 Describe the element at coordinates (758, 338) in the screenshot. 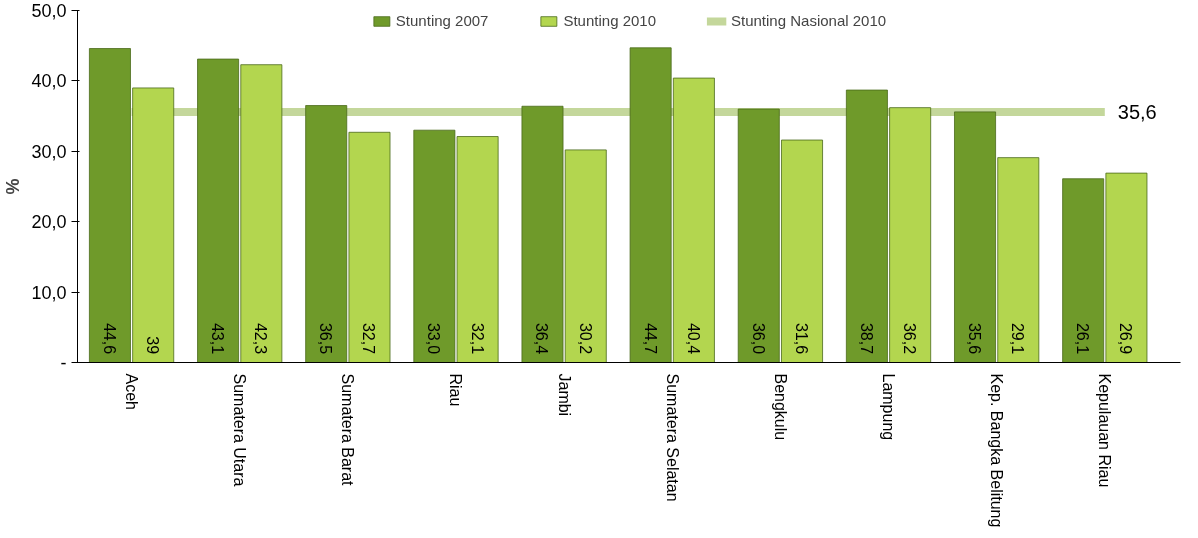

I see `data-label: 36,0` at that location.